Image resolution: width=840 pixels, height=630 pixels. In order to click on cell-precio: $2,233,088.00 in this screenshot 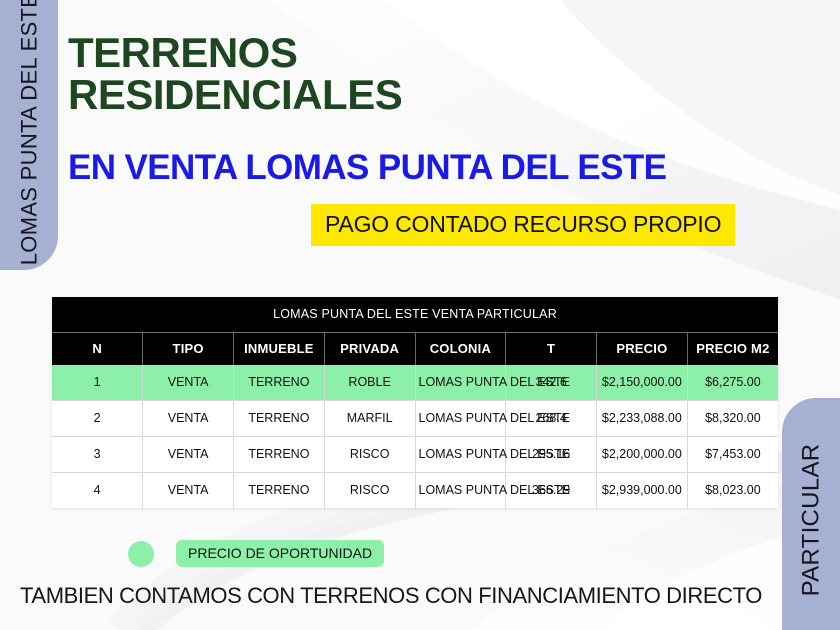, I will do `click(642, 418)`.